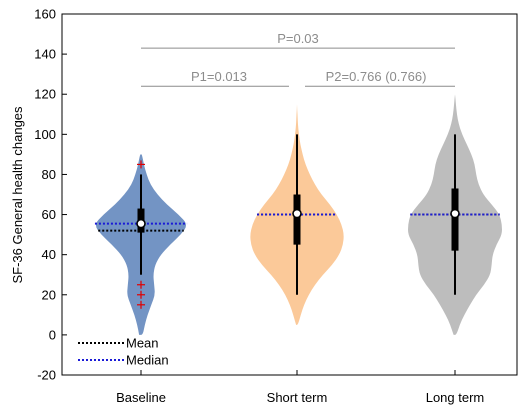 The image size is (526, 409). Describe the element at coordinates (49, 254) in the screenshot. I see `y-tick-label: 40` at that location.